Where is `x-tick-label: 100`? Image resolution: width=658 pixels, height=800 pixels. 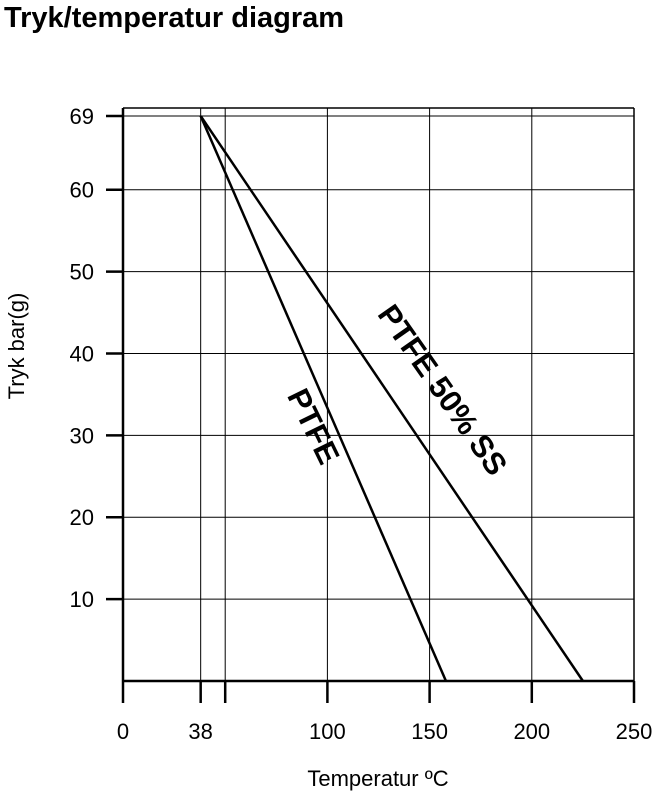 x-tick-label: 100 is located at coordinates (327, 731).